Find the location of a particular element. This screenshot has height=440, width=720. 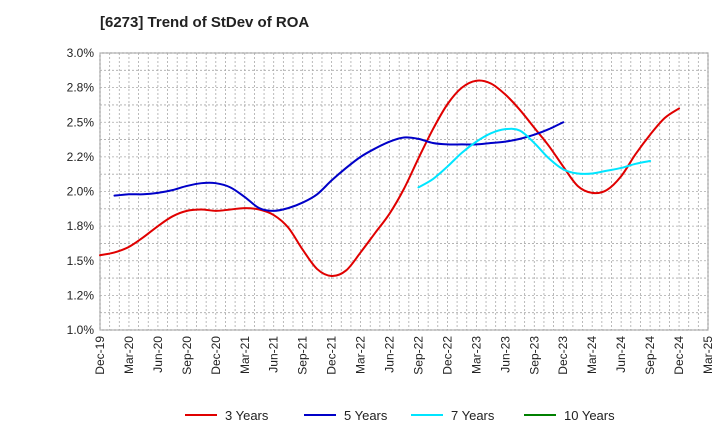

x-tick-label: Mar-23 is located at coordinates (476, 355).